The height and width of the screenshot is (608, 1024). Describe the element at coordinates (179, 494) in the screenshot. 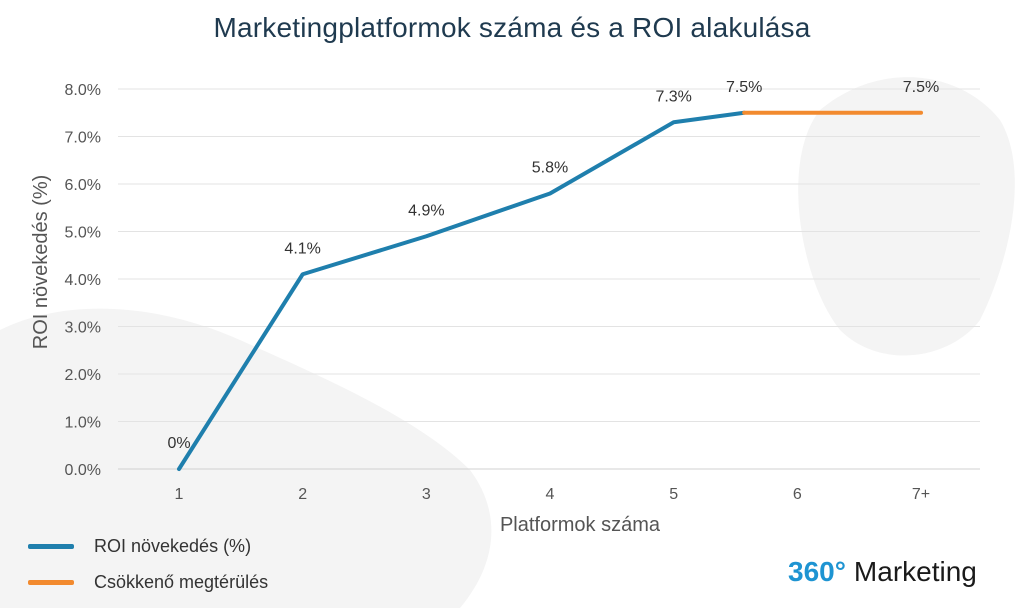

I see `x-tick-label: 1` at that location.